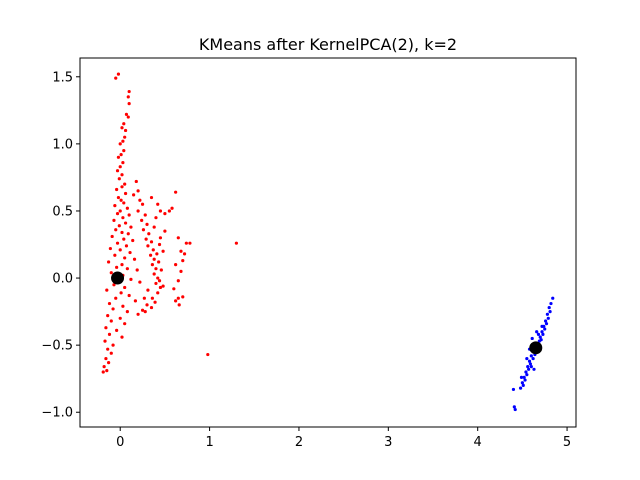 This screenshot has width=640, height=480. Describe the element at coordinates (209, 442) in the screenshot. I see `x-tick-label-1: 1` at that location.